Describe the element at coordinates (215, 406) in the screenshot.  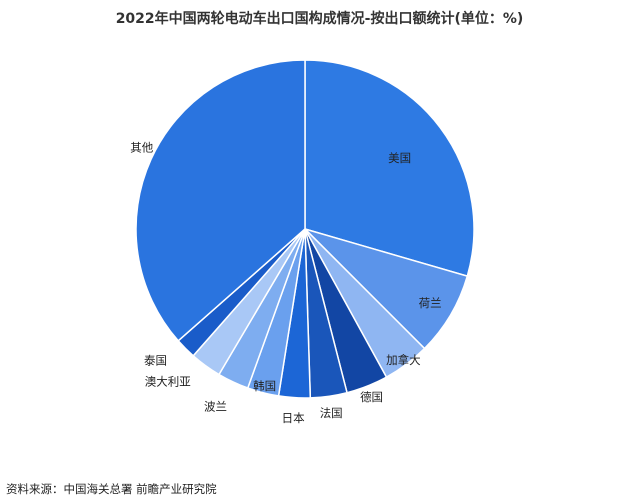
I see `slice-label-8: 波兰` at that location.